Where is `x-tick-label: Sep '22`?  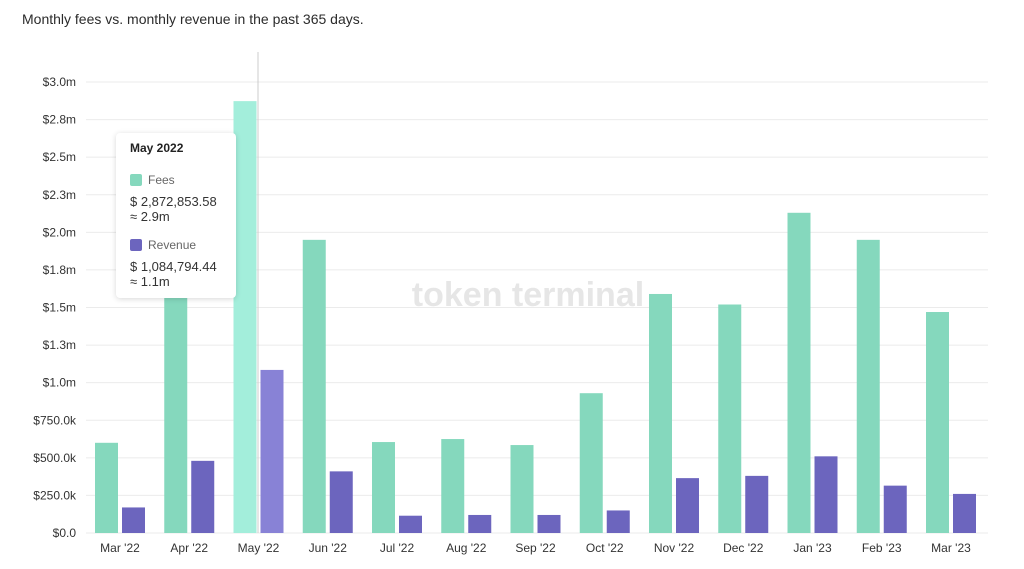 x-tick-label: Sep '22 is located at coordinates (535, 548).